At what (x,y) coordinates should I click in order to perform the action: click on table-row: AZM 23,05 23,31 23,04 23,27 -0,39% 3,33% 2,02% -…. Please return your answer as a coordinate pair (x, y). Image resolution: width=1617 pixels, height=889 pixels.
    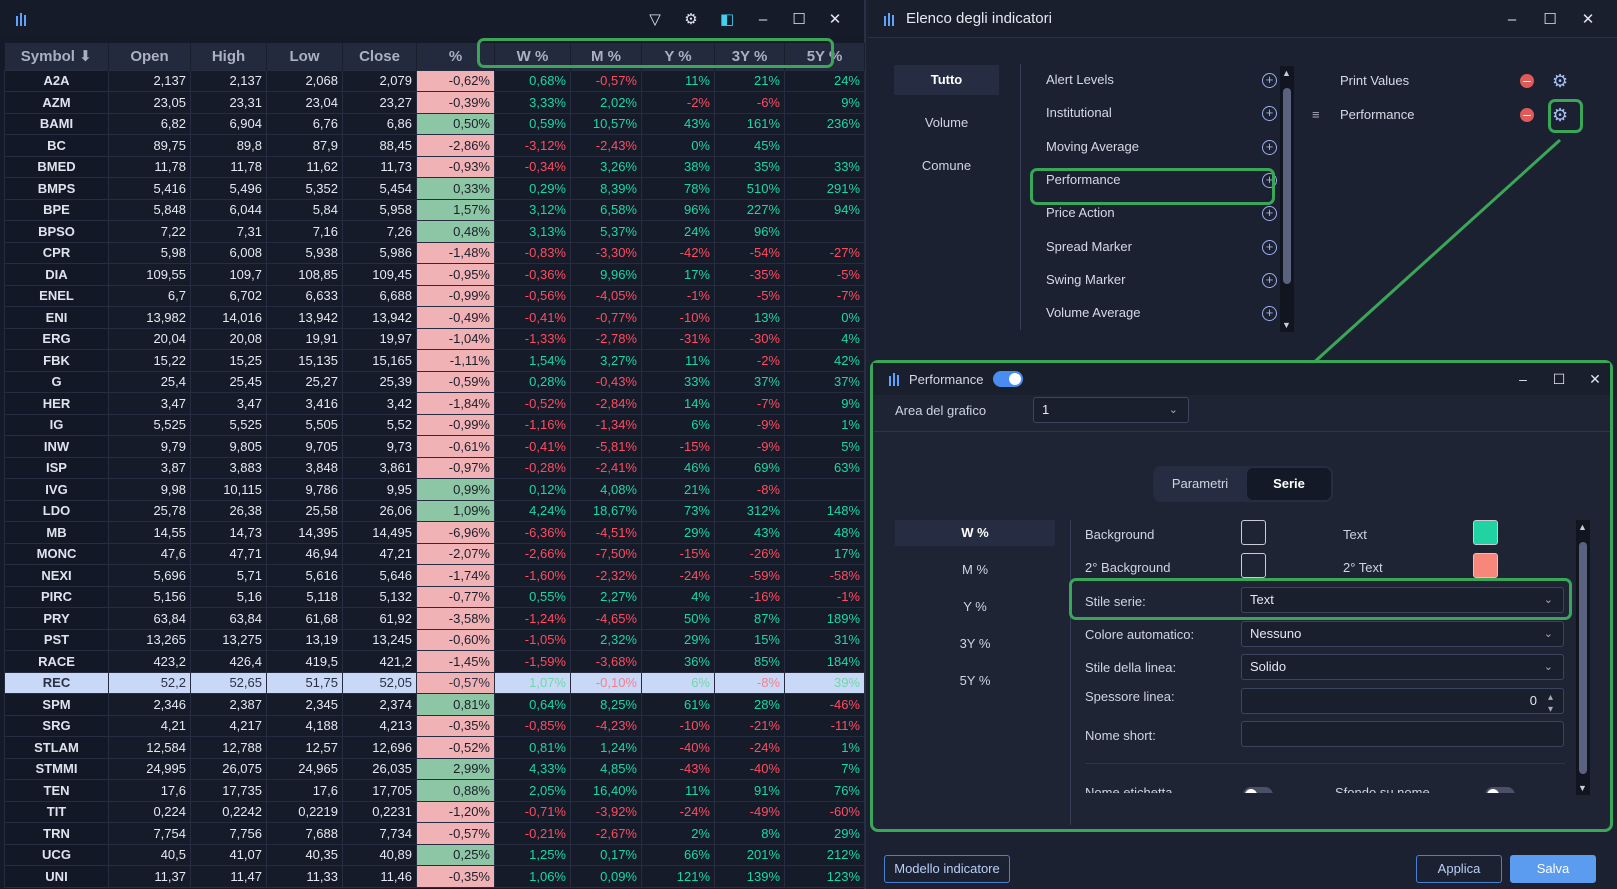
    Looking at the image, I should click on (434, 102).